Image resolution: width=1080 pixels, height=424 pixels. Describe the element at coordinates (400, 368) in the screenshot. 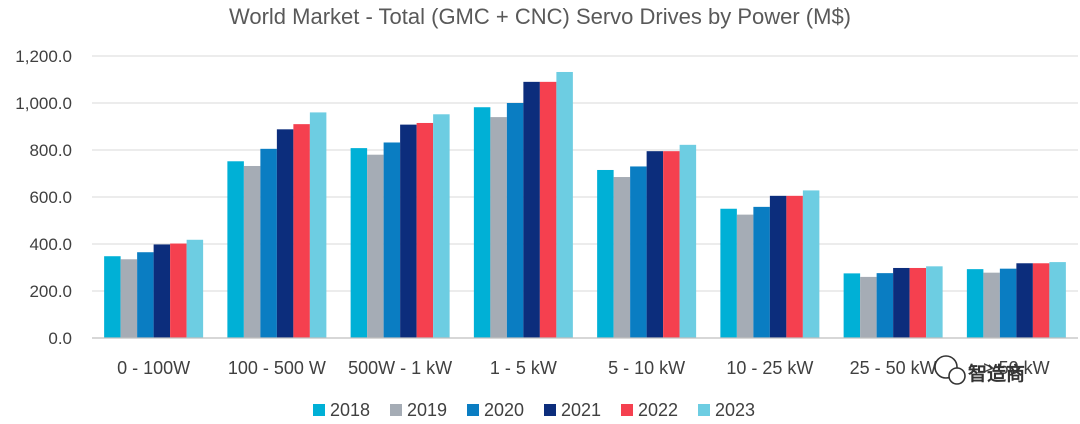

I see `x-category-label: 500W - 1 kW` at that location.